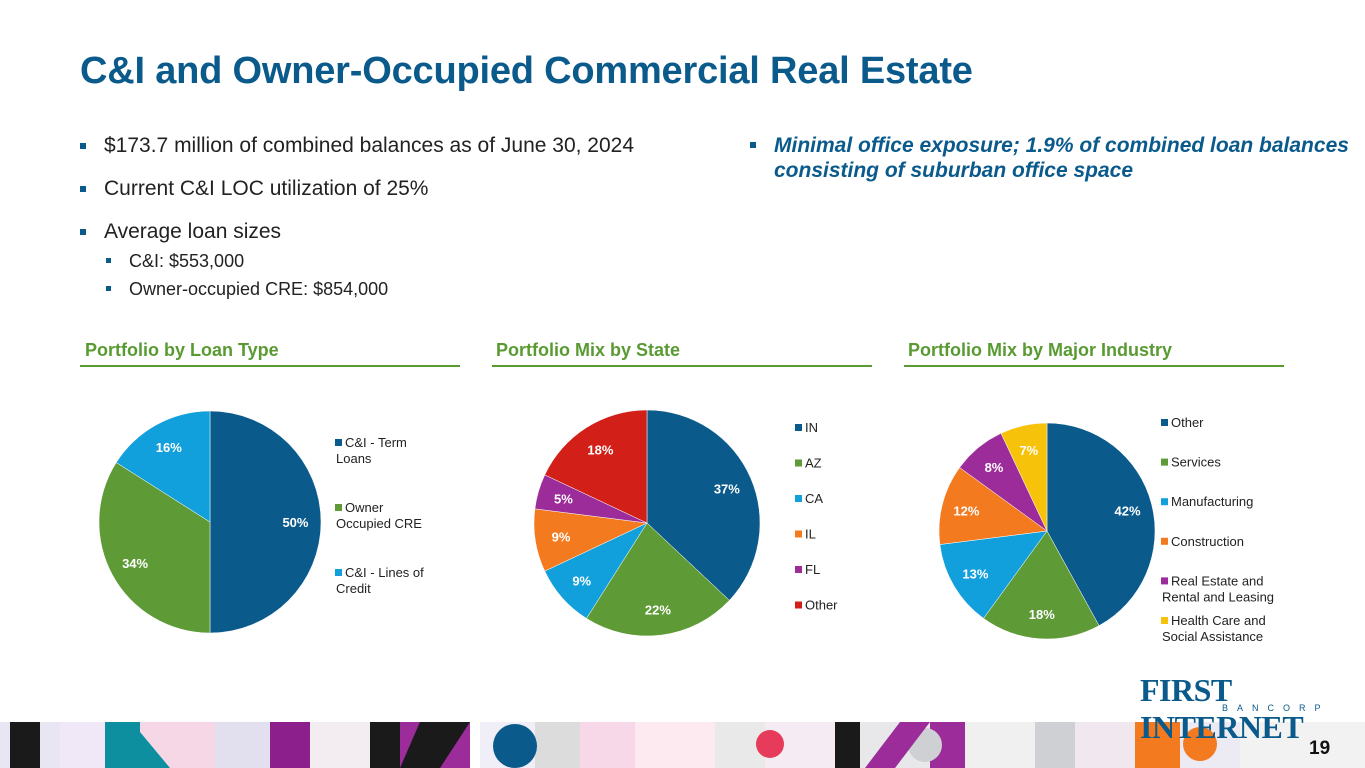 The width and height of the screenshot is (1365, 768). What do you see at coordinates (380, 580) in the screenshot?
I see `legend-label: C&I - Lines of Credit` at bounding box center [380, 580].